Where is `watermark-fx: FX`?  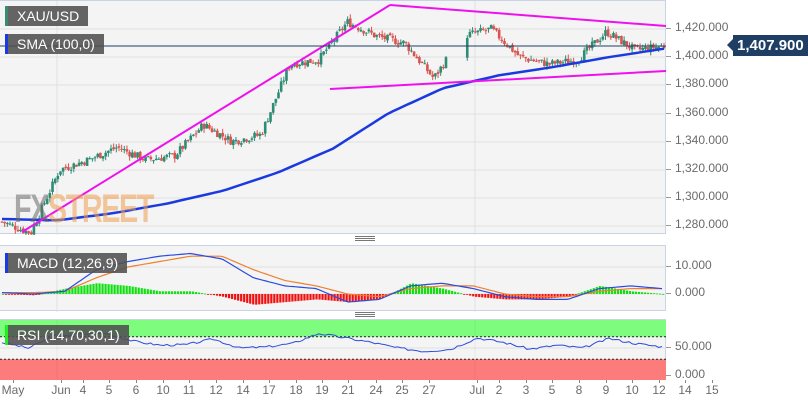
watermark-fx: FX is located at coordinates (31, 209).